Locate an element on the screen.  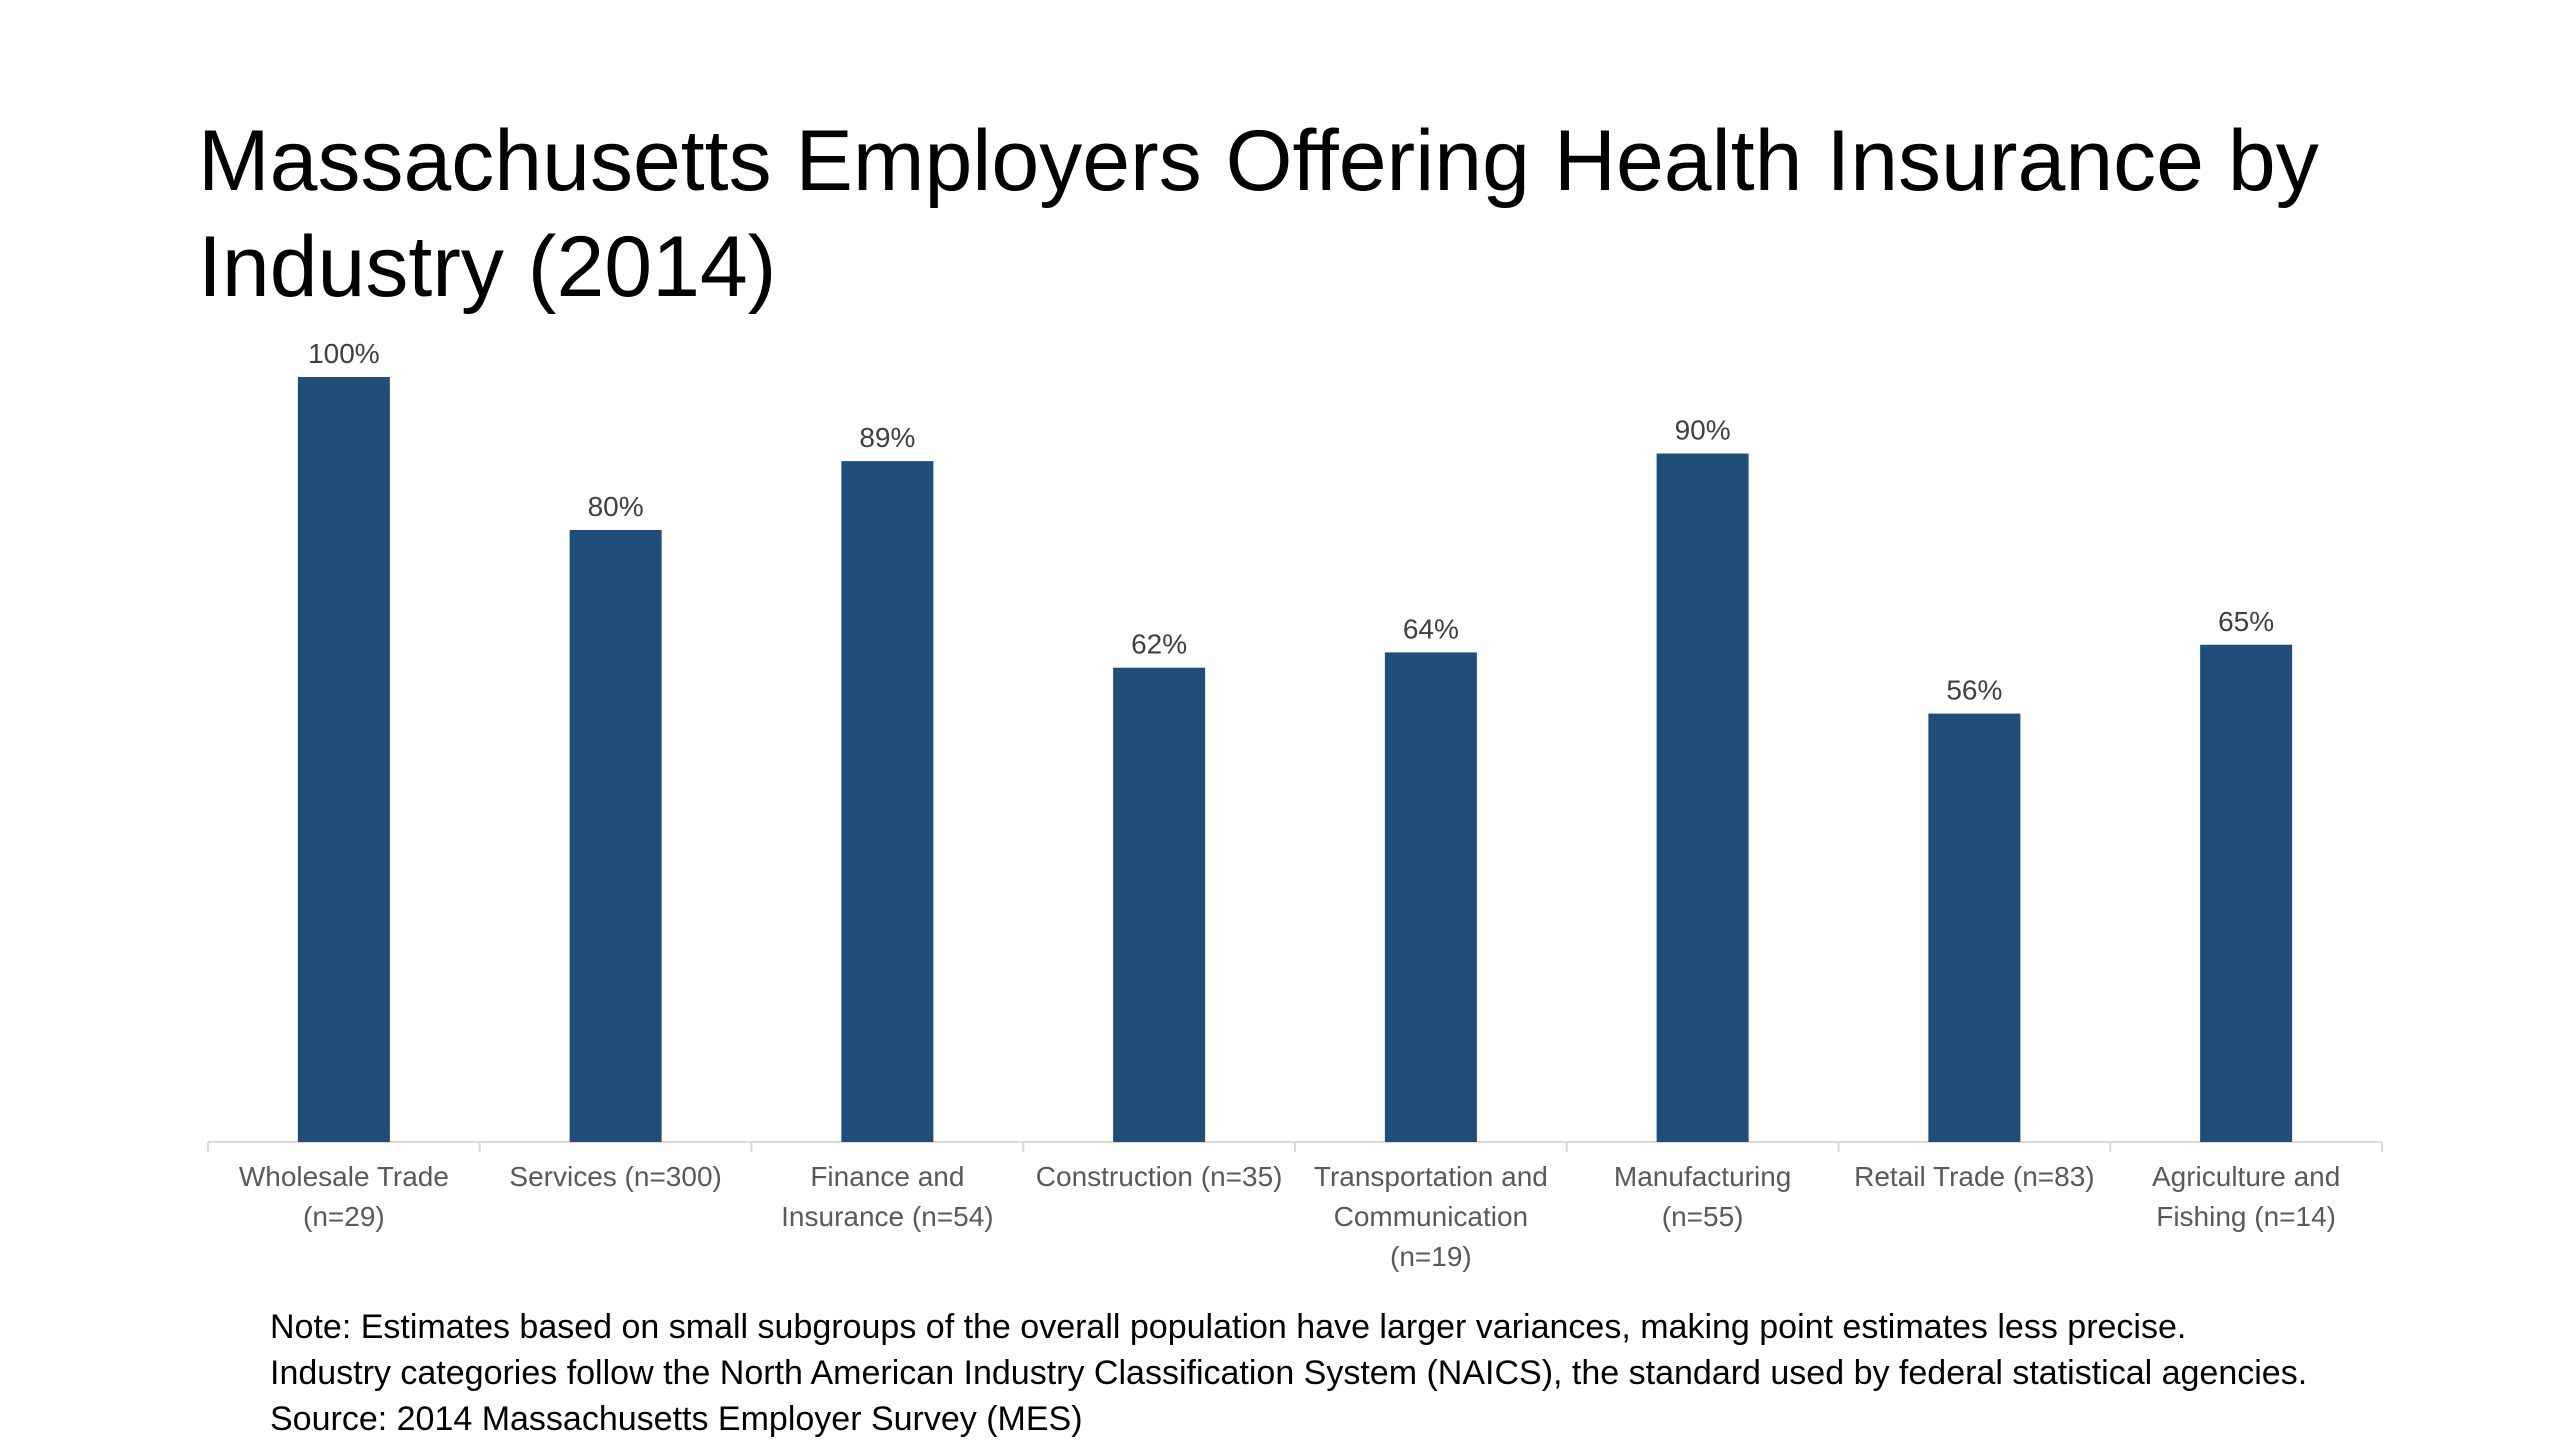
data-label: 62% is located at coordinates (1159, 644).